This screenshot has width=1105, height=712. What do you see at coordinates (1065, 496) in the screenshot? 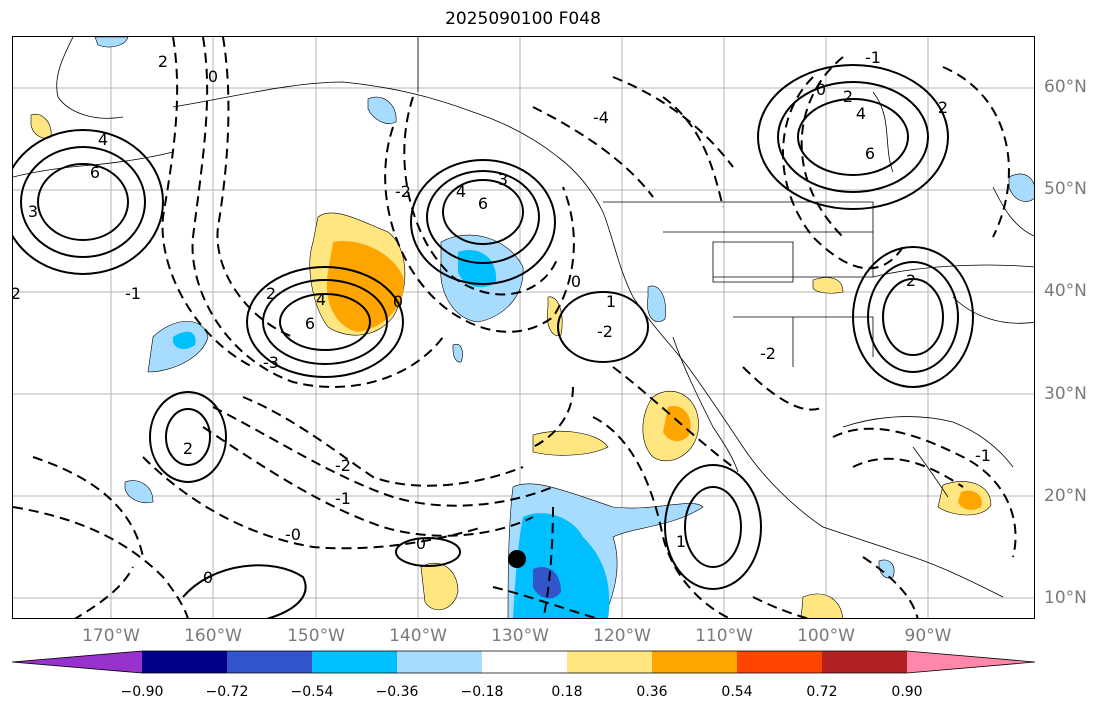
I see `lat-label: 20°N` at bounding box center [1065, 496].